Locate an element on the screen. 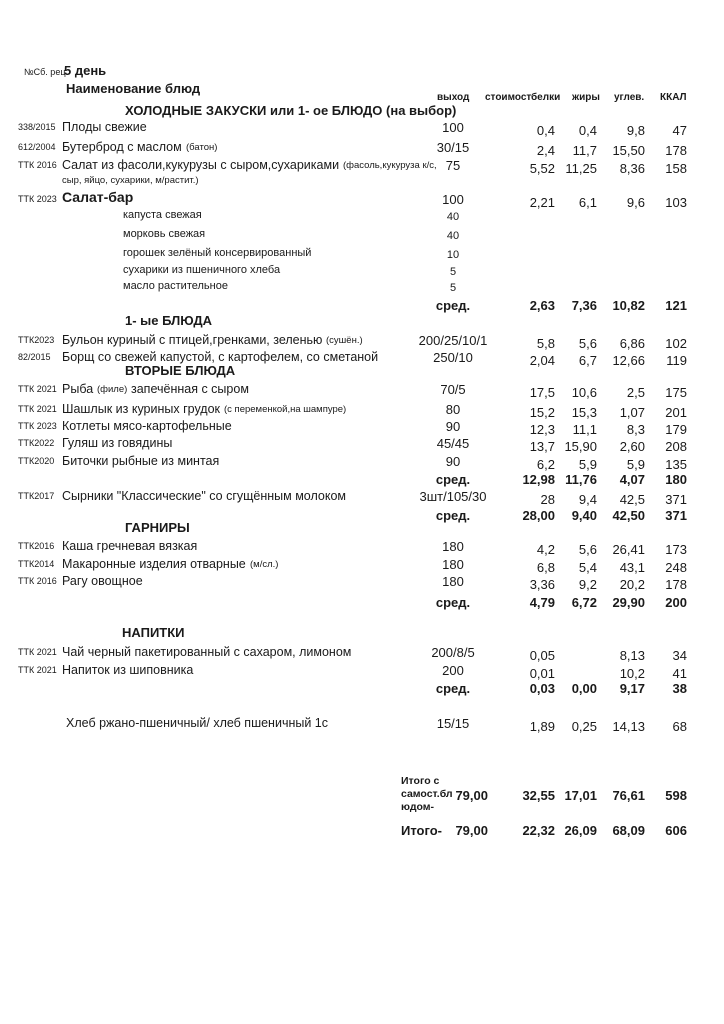 The image size is (724, 1024). carbs-value: 12,66 is located at coordinates (628, 360).